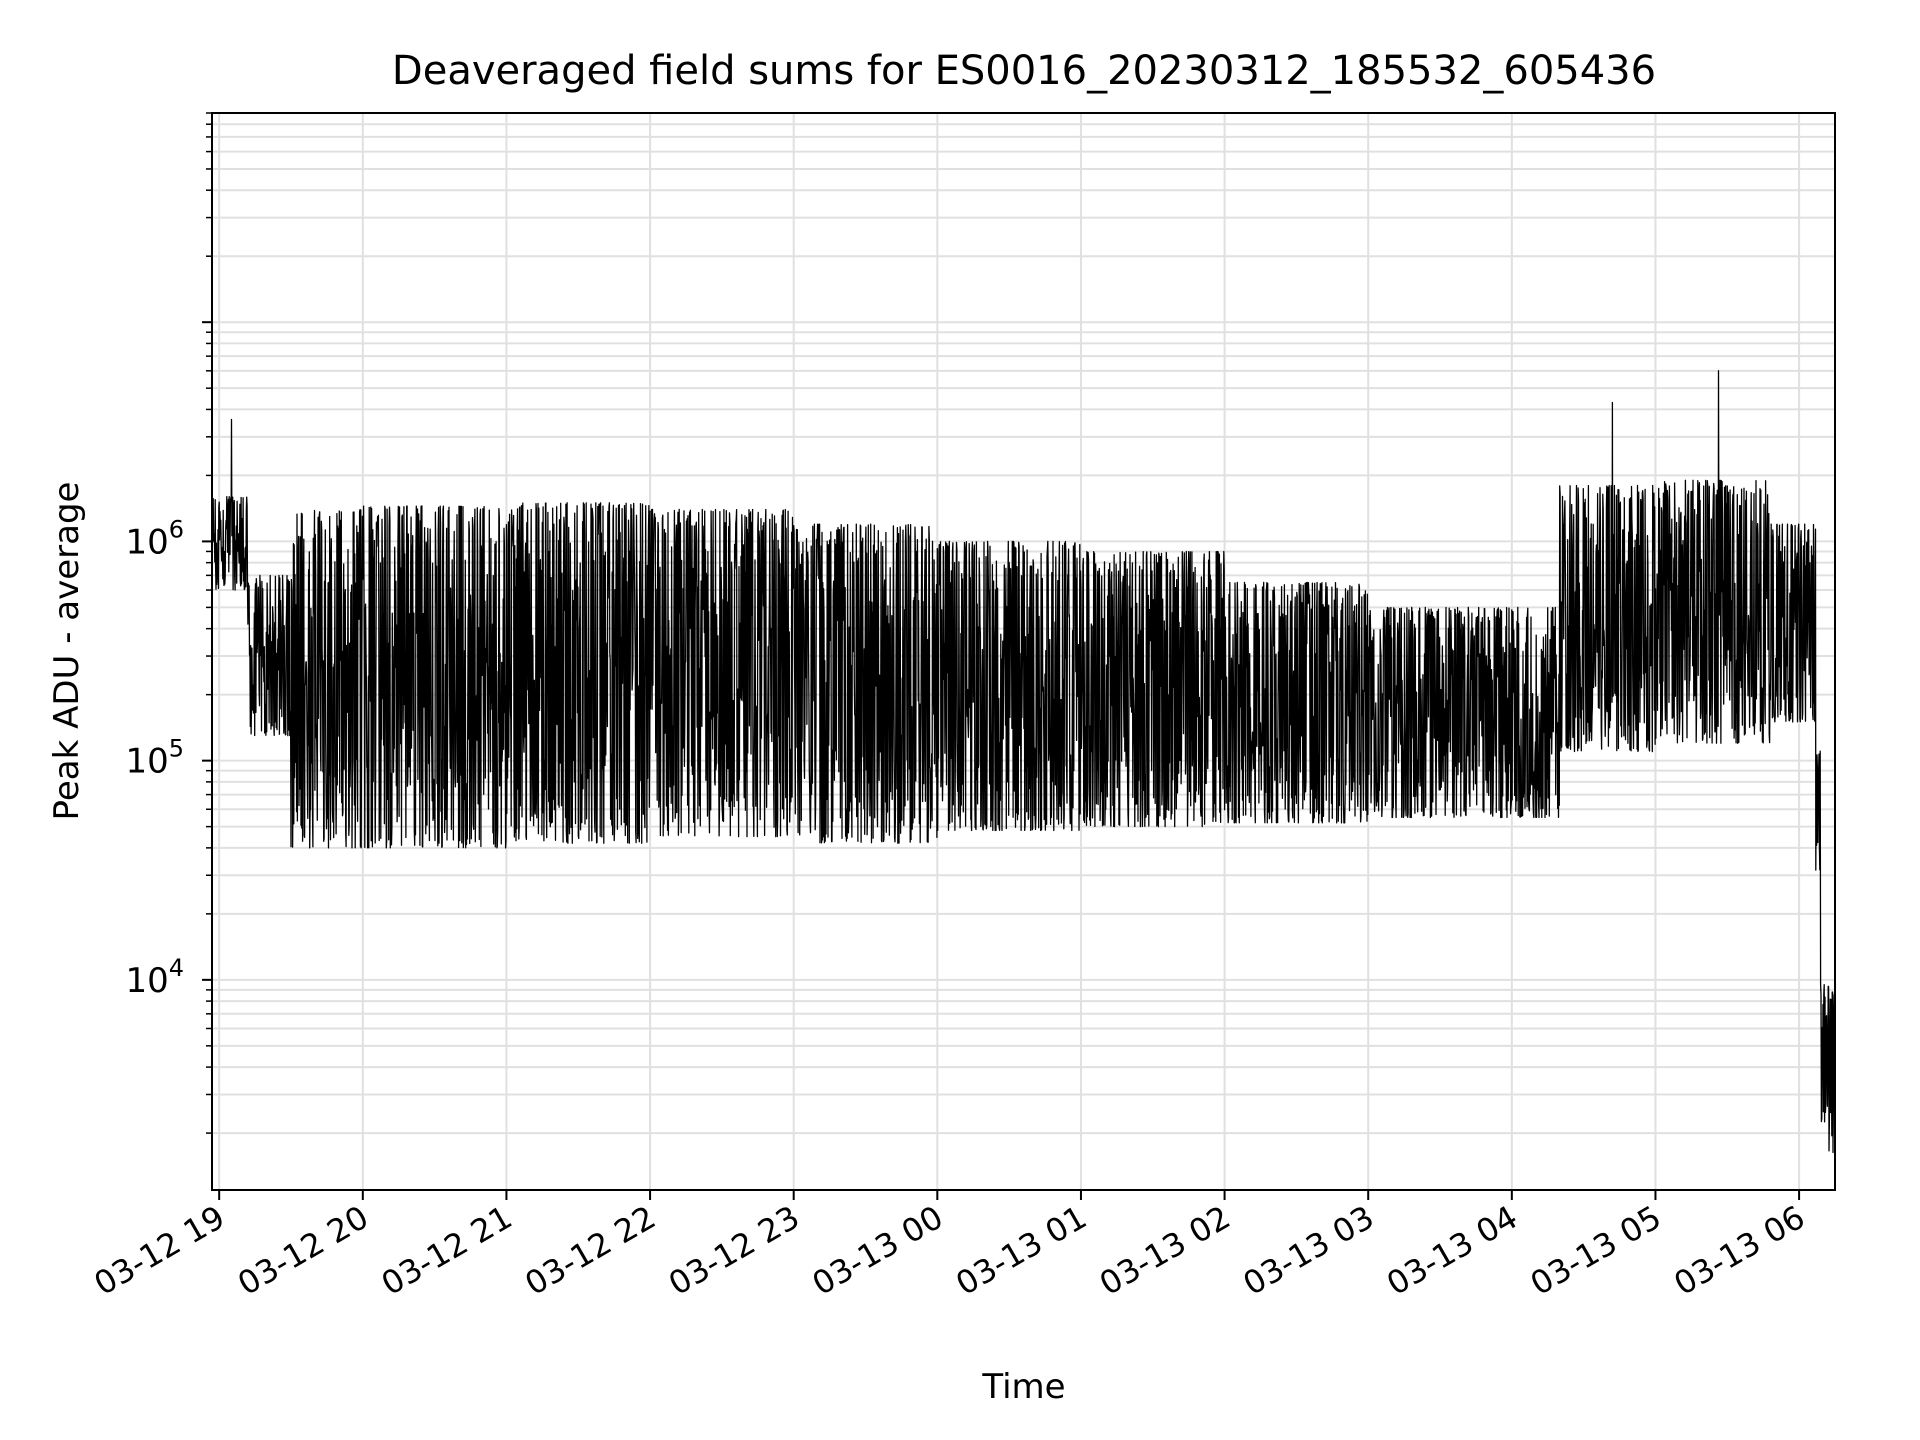 The width and height of the screenshot is (1920, 1440). Describe the element at coordinates (176, 749) in the screenshot. I see `y-tick-label-exponent: 5` at that location.